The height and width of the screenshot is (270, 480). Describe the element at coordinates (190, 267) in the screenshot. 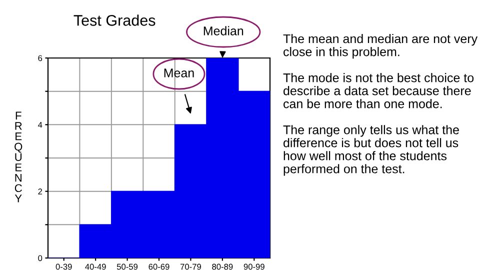

I see `x-tick-label: 70-79` at that location.